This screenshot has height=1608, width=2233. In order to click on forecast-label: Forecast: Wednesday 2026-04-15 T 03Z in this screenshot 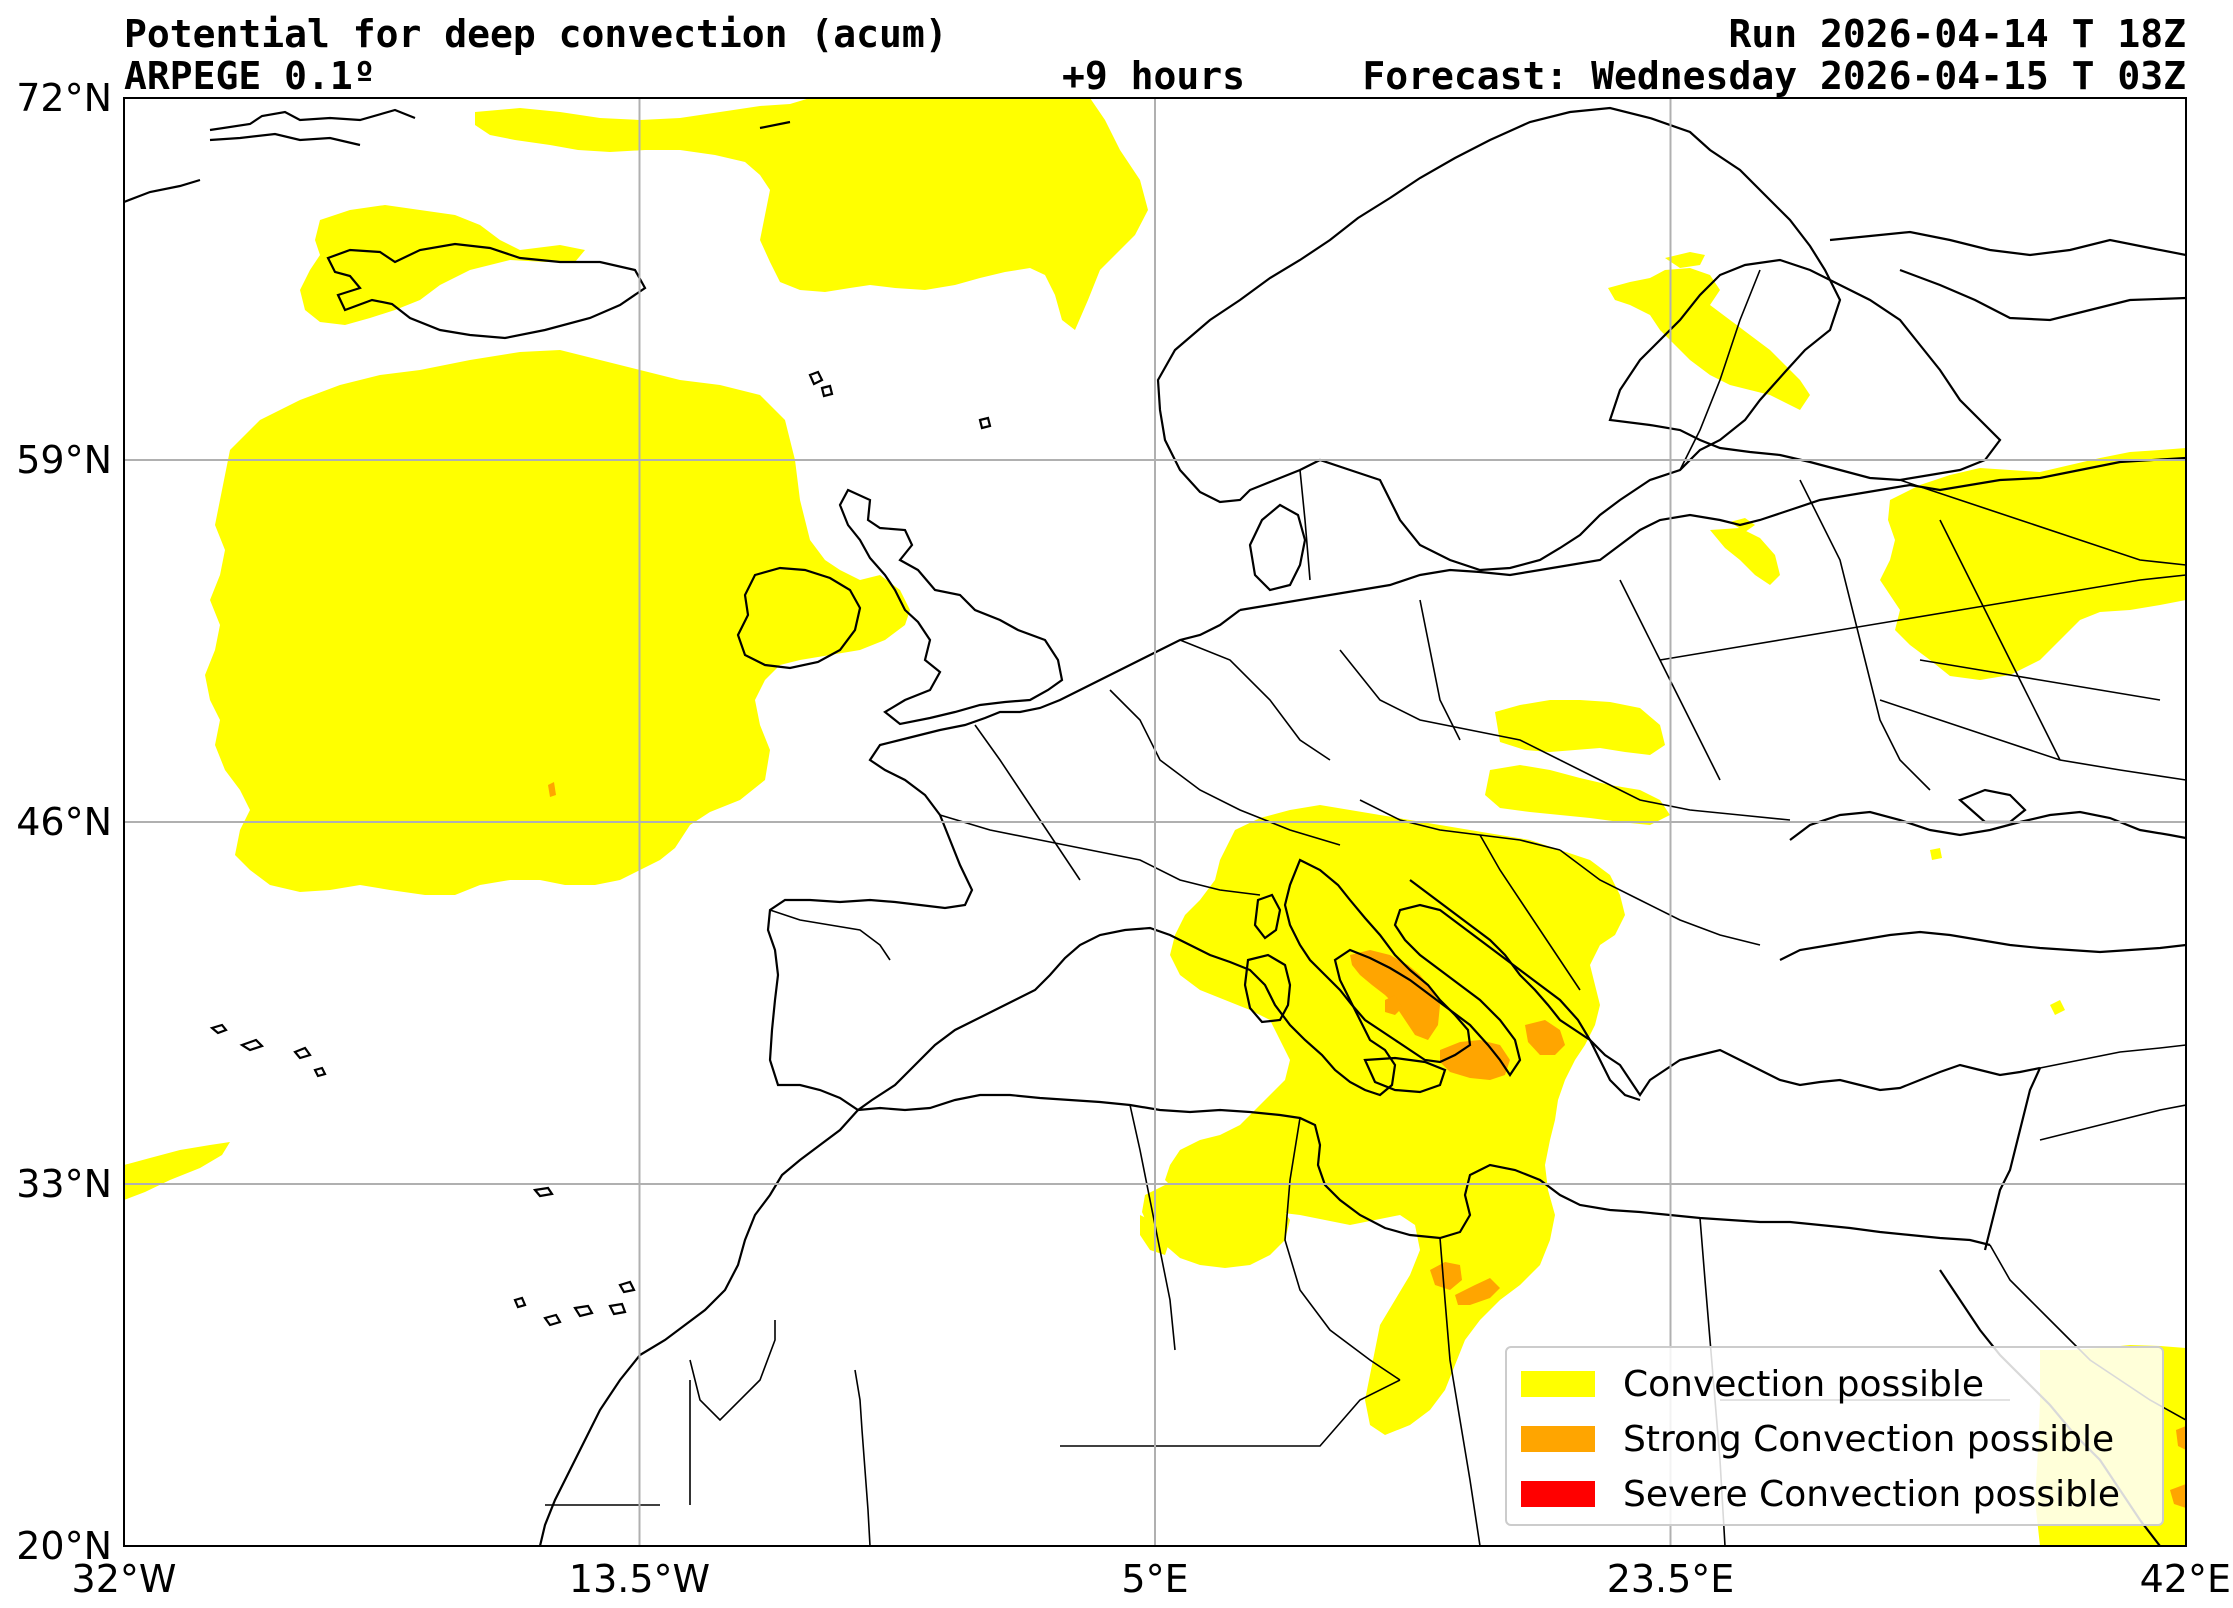, I will do `click(1774, 76)`.